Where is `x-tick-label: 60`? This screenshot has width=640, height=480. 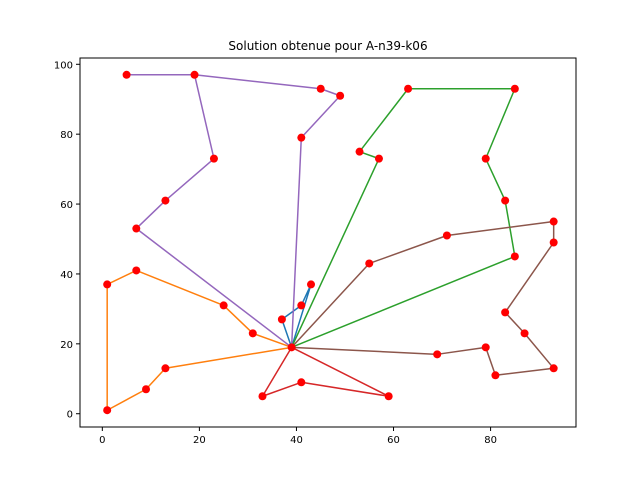
x-tick-label: 60 is located at coordinates (393, 440).